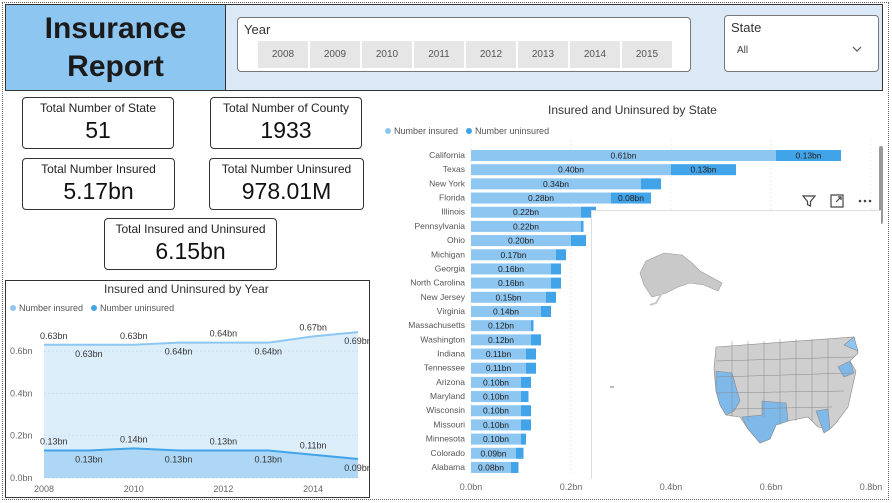 The image size is (892, 503). What do you see at coordinates (443, 297) in the screenshot?
I see `category-label: New Jersey` at bounding box center [443, 297].